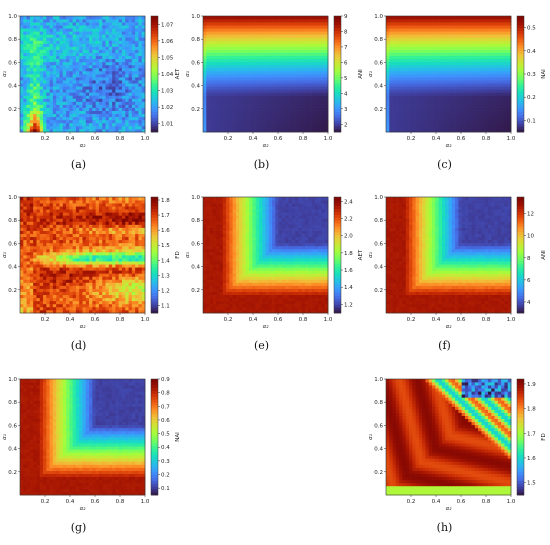 The height and width of the screenshot is (545, 550). What do you see at coordinates (346, 110) in the screenshot?
I see `colorbar-tick-label: 3` at bounding box center [346, 110].